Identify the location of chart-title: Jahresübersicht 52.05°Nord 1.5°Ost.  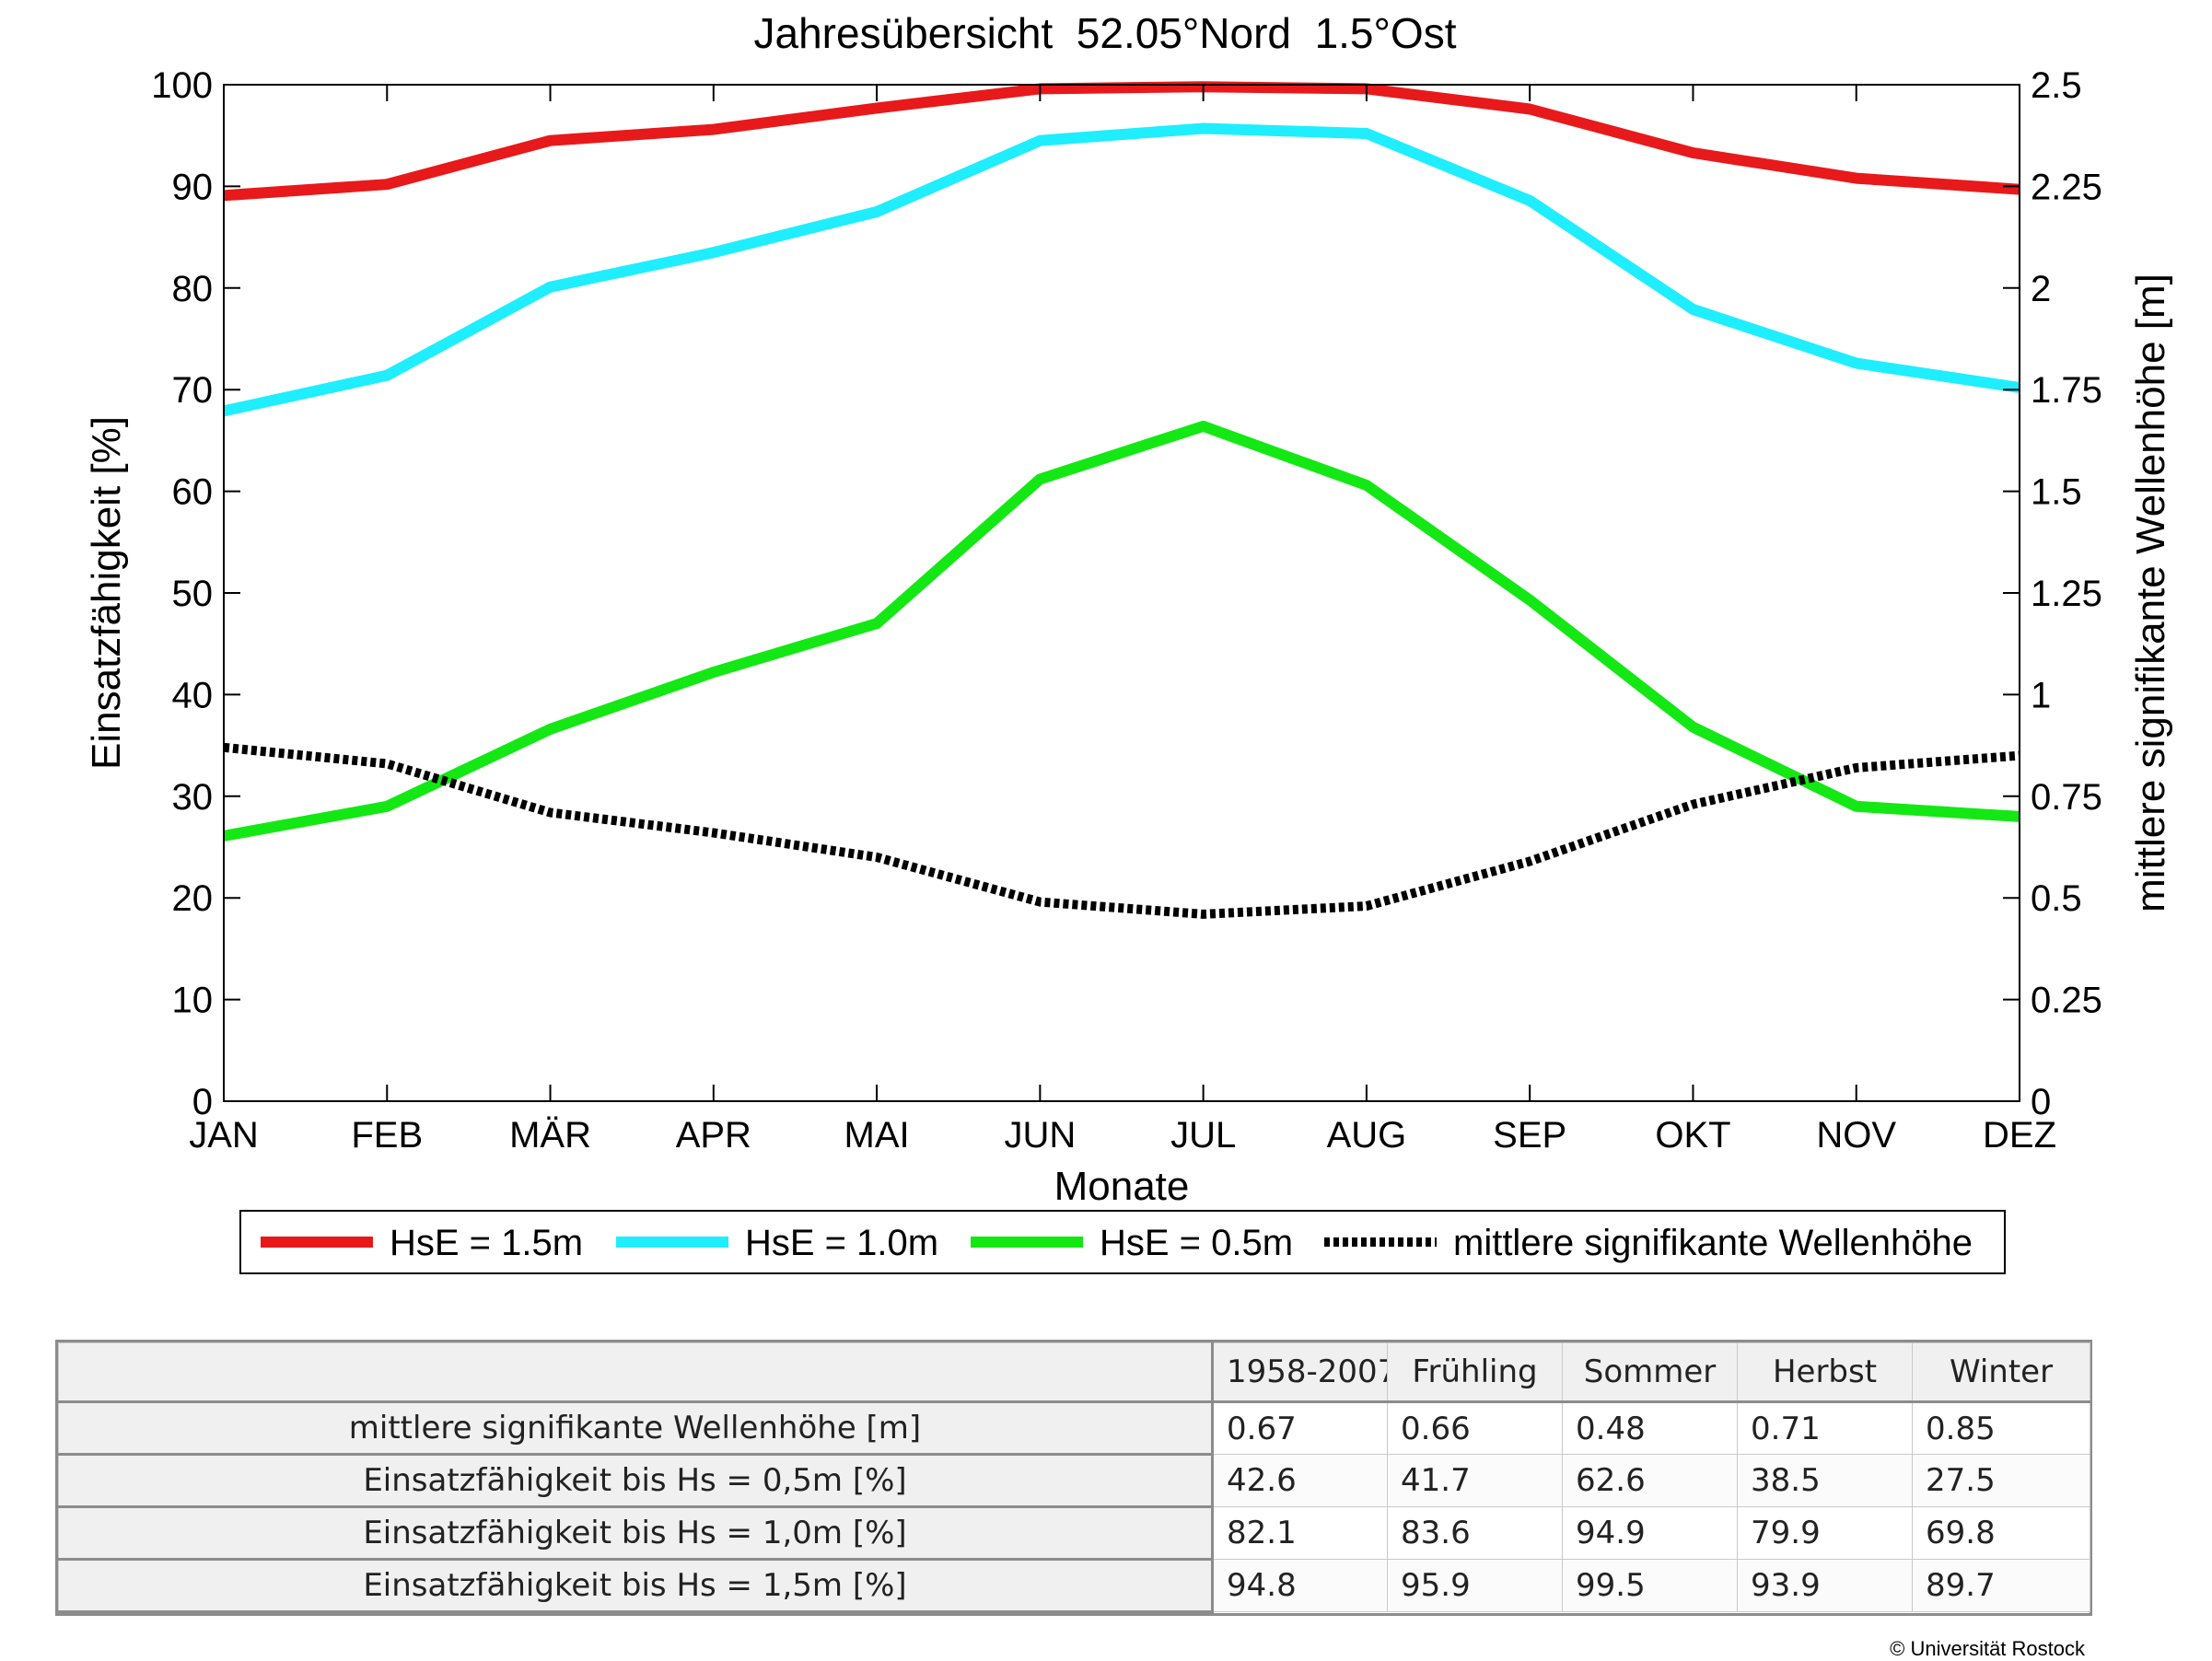
(1106, 33).